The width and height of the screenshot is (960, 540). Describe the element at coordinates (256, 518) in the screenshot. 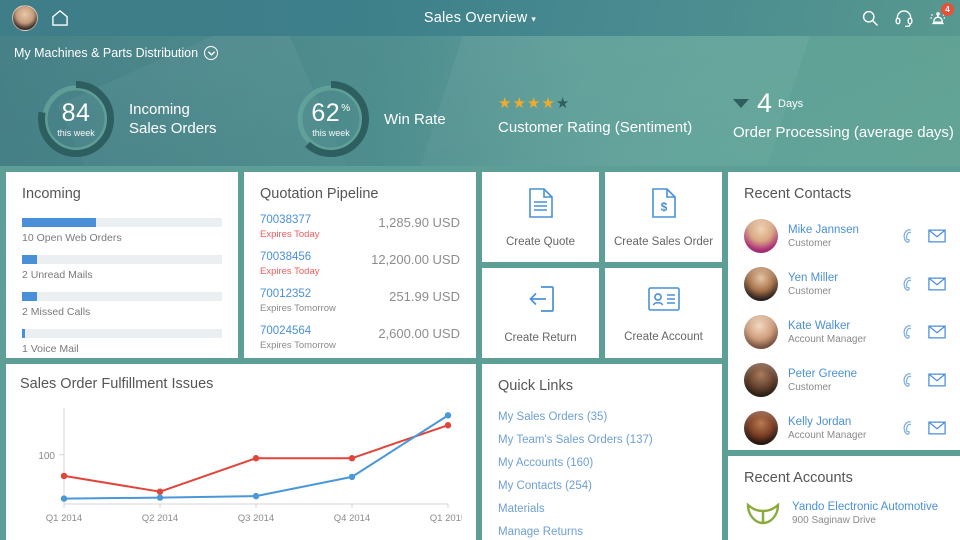

I see `svg-text: Q3 2014` at that location.